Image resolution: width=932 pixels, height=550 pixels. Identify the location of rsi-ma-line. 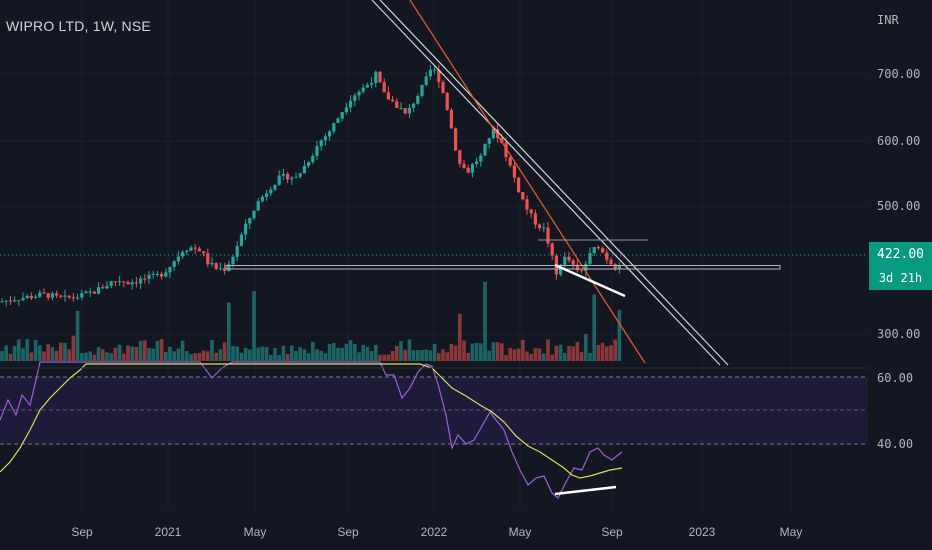
(311, 421).